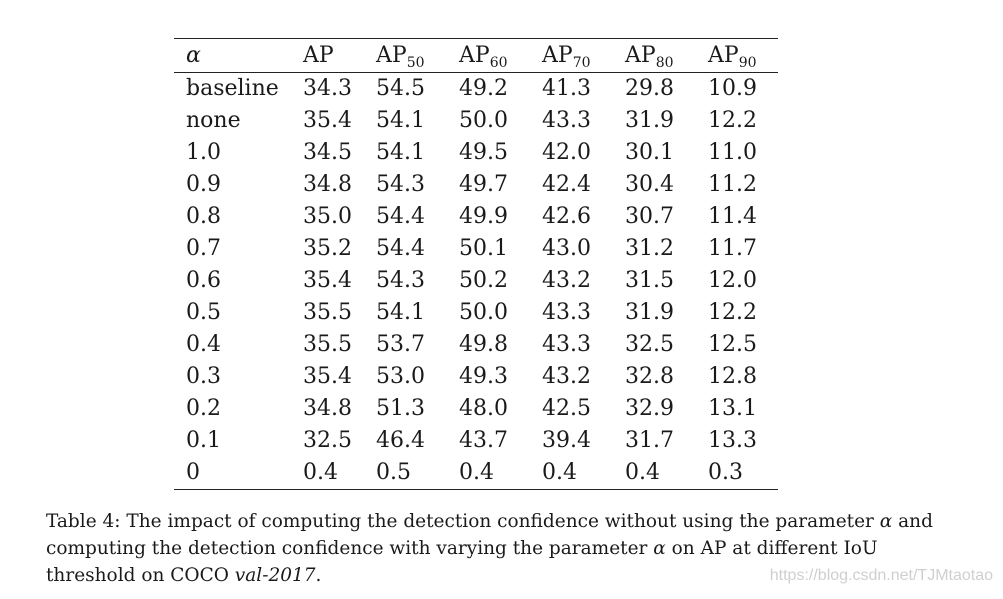 This screenshot has height=599, width=1003. I want to click on value-cell-ap: 32.5, so click(327, 440).